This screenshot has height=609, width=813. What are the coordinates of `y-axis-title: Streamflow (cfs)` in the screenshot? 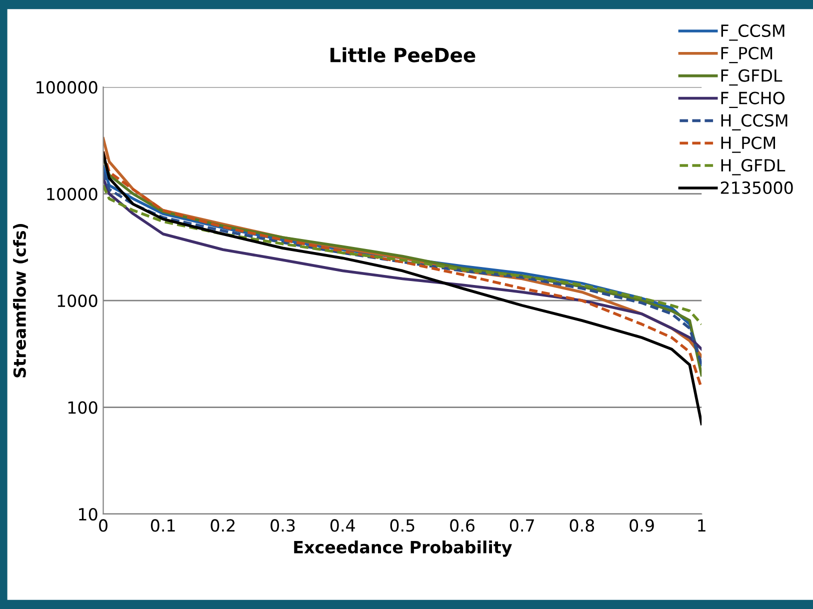 It's located at (20, 301).